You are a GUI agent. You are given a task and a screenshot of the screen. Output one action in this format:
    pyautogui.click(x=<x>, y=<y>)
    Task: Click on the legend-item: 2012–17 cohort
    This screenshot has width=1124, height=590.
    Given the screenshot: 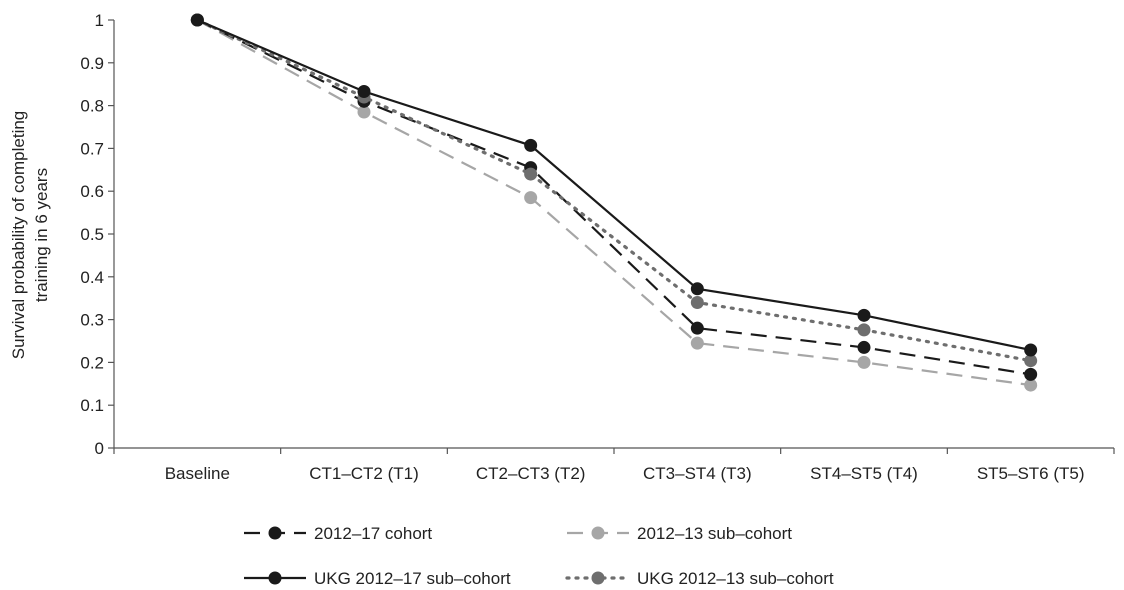 What is the action you would take?
    pyautogui.click(x=338, y=533)
    